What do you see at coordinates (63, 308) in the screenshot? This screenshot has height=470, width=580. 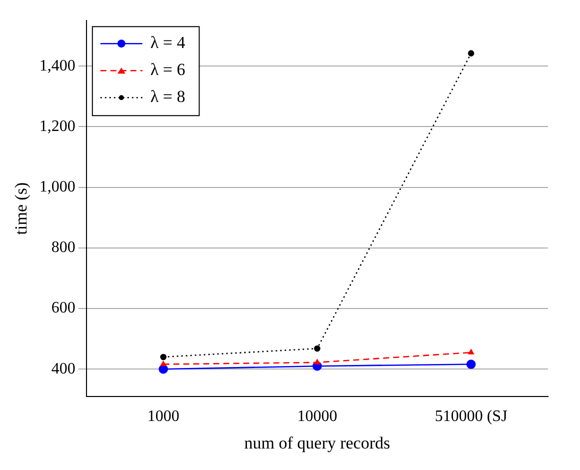 I see `y-tick-label: 600` at bounding box center [63, 308].